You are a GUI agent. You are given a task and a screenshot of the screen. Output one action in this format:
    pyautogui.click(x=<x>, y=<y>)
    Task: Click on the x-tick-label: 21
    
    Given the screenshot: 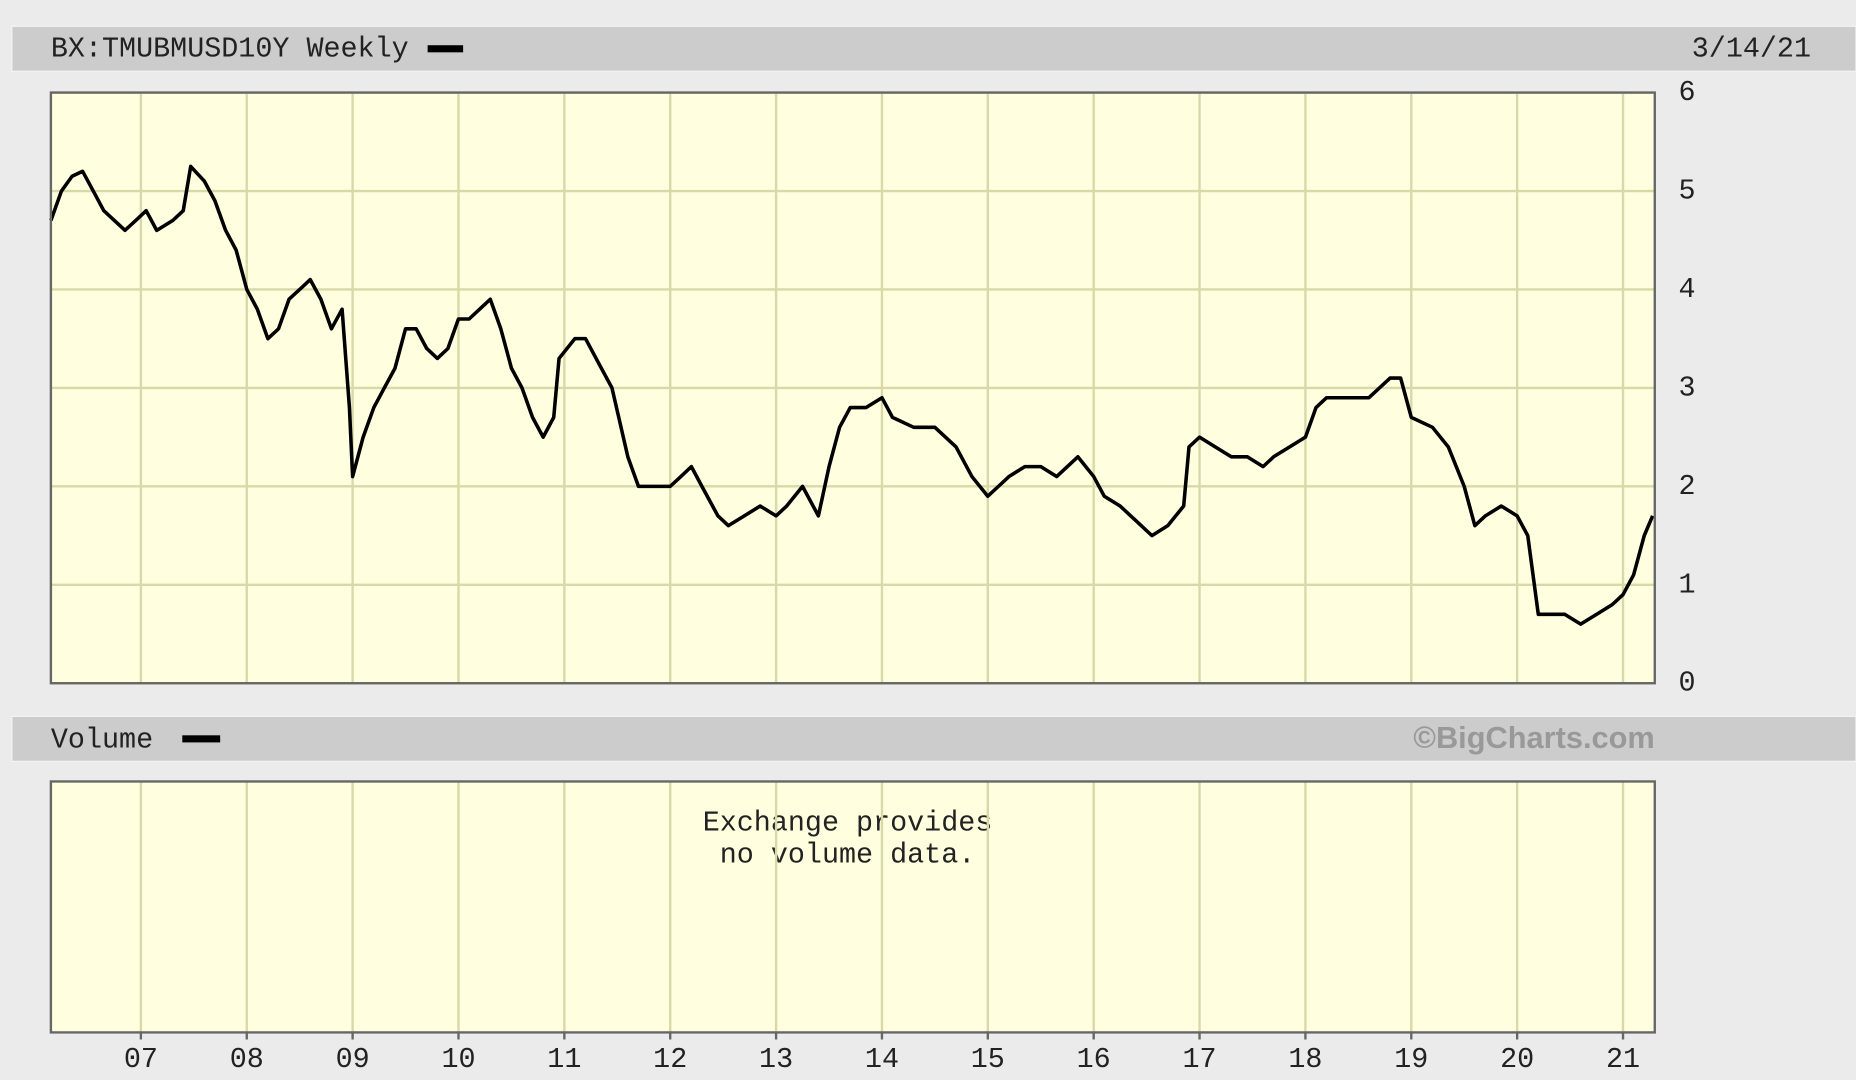 What is the action you would take?
    pyautogui.click(x=1623, y=1059)
    